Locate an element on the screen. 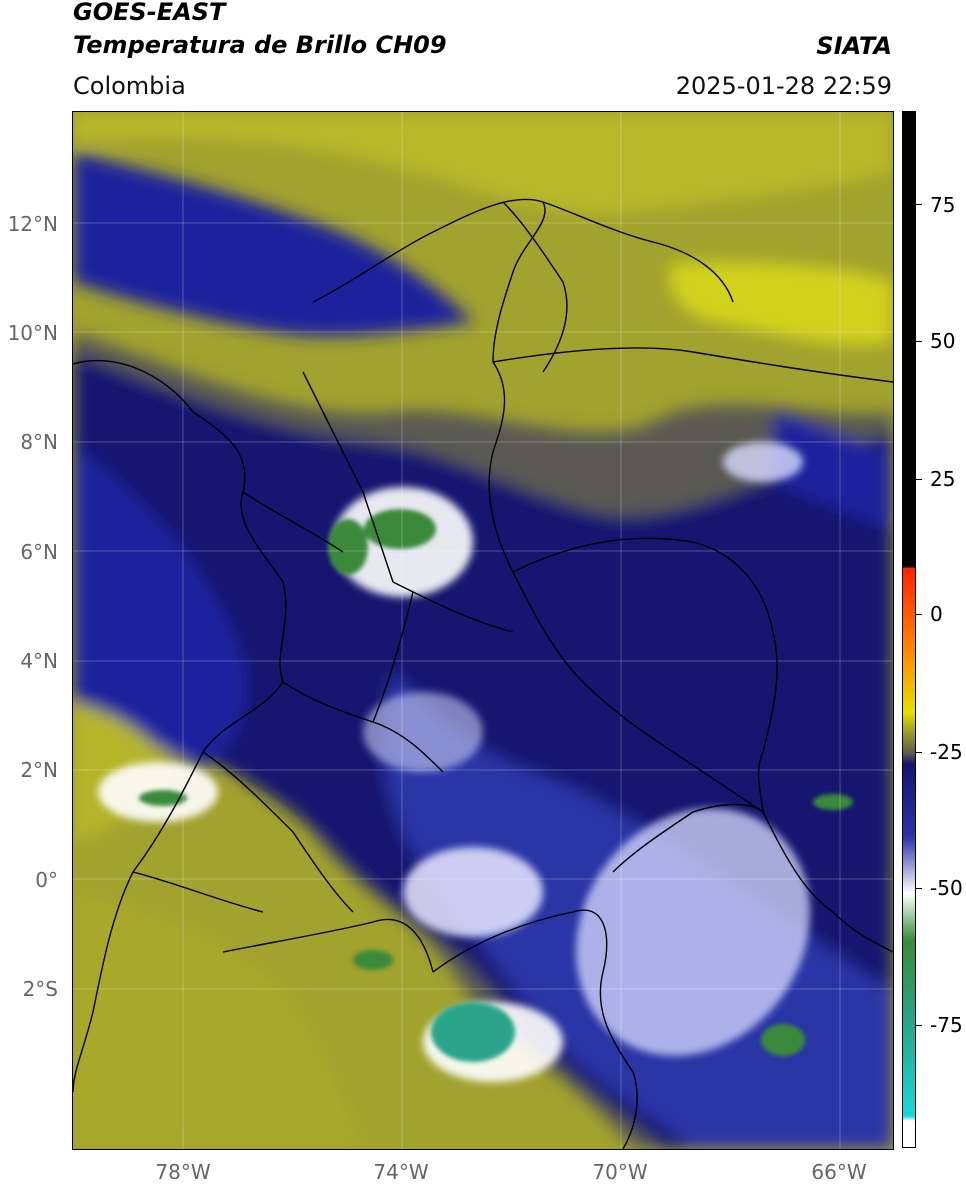 The image size is (966, 1190). lat-label-2s: 2°S is located at coordinates (40, 989).